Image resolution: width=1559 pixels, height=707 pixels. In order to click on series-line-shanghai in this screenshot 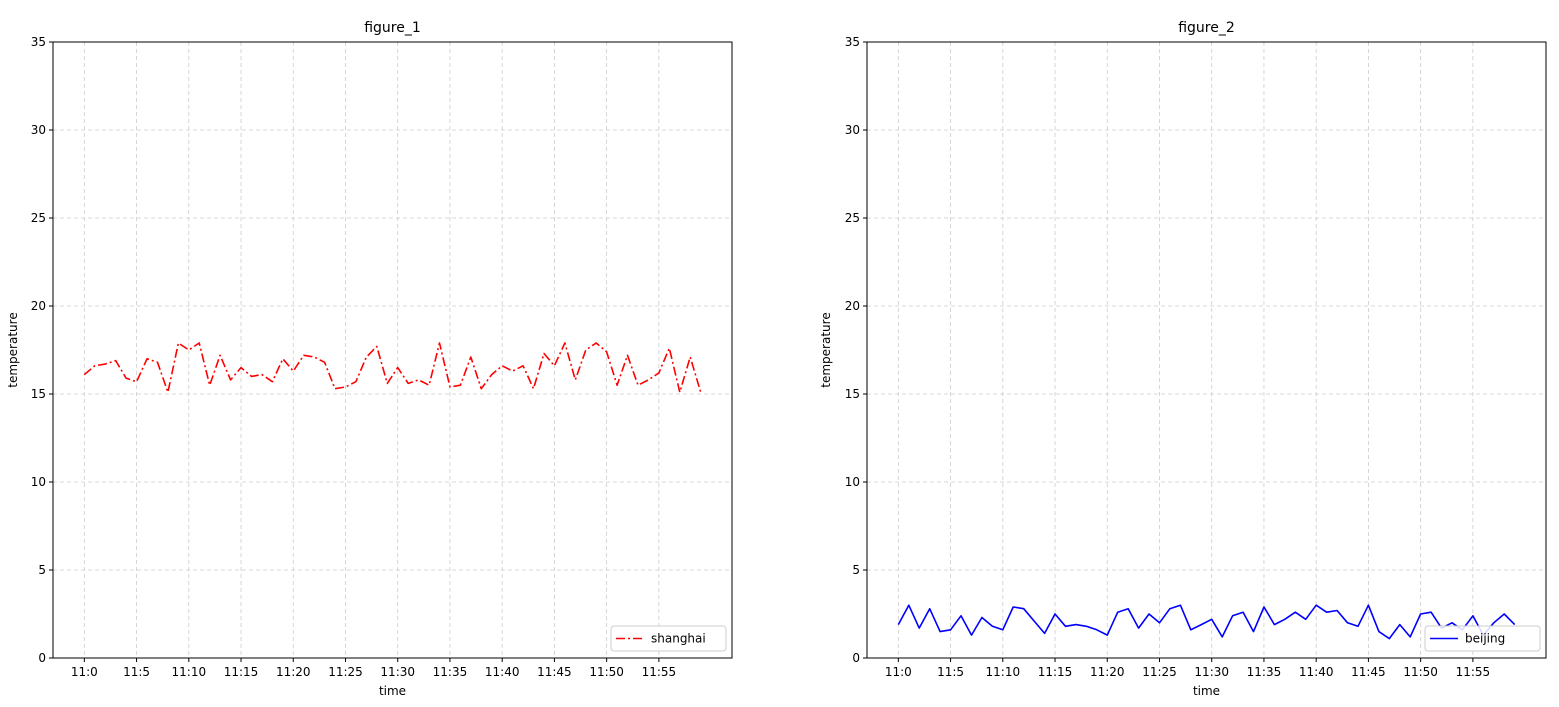, I will do `click(392, 368)`.